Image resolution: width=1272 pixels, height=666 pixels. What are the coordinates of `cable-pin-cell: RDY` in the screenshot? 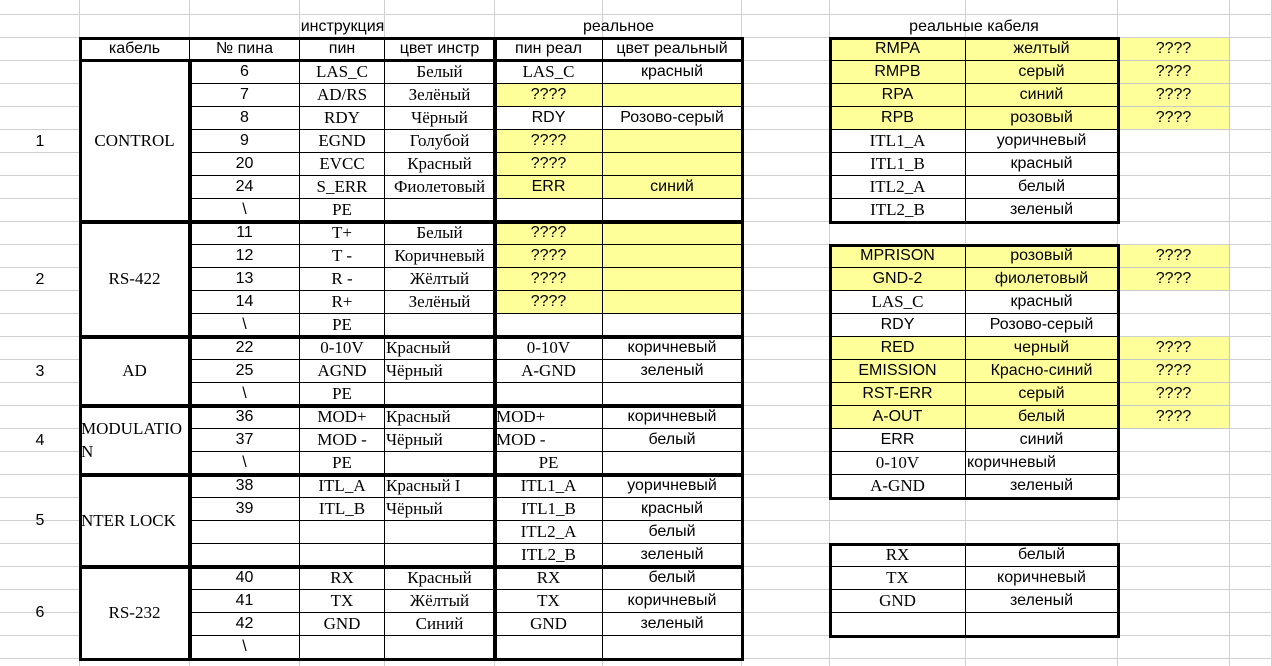 It's located at (898, 325).